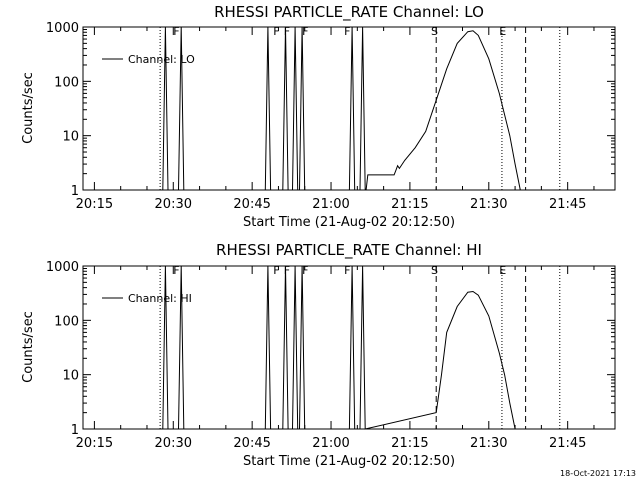 The height and width of the screenshot is (480, 640). I want to click on chart-title: RHESSI PARTICLE_RATE Channel: LO, so click(349, 12).